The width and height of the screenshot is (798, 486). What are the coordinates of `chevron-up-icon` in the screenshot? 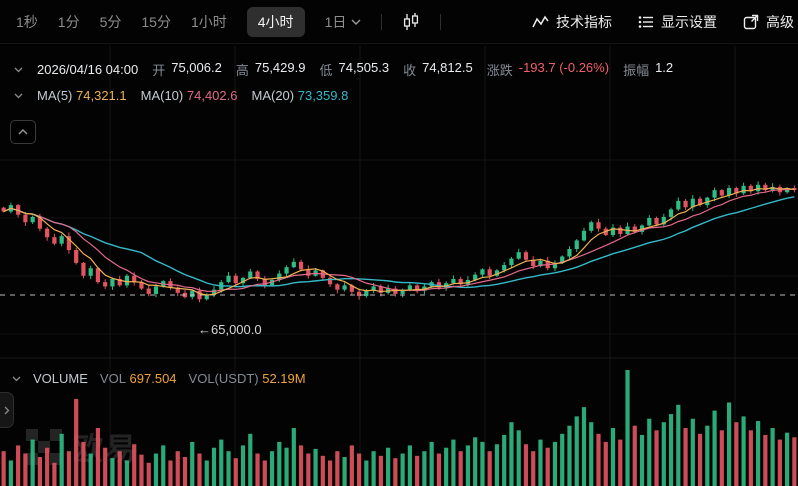 It's located at (23, 132).